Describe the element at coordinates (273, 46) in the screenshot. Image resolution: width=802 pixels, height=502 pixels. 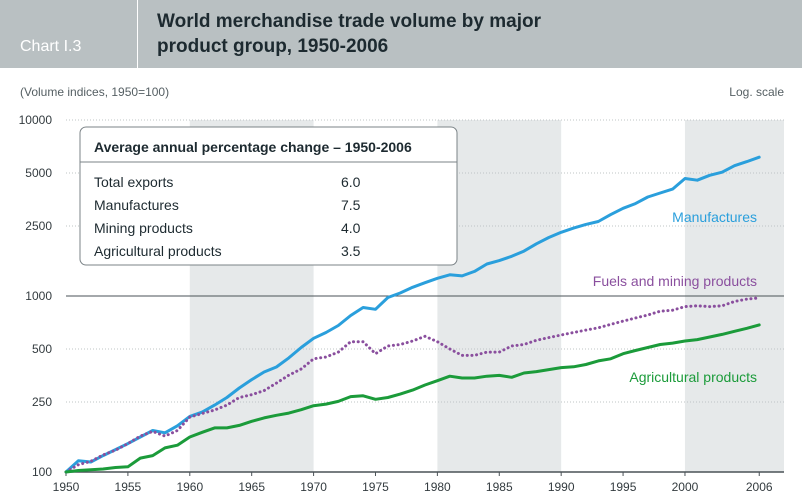
I see `chart-title-line-2: product group, 1950-2006` at that location.